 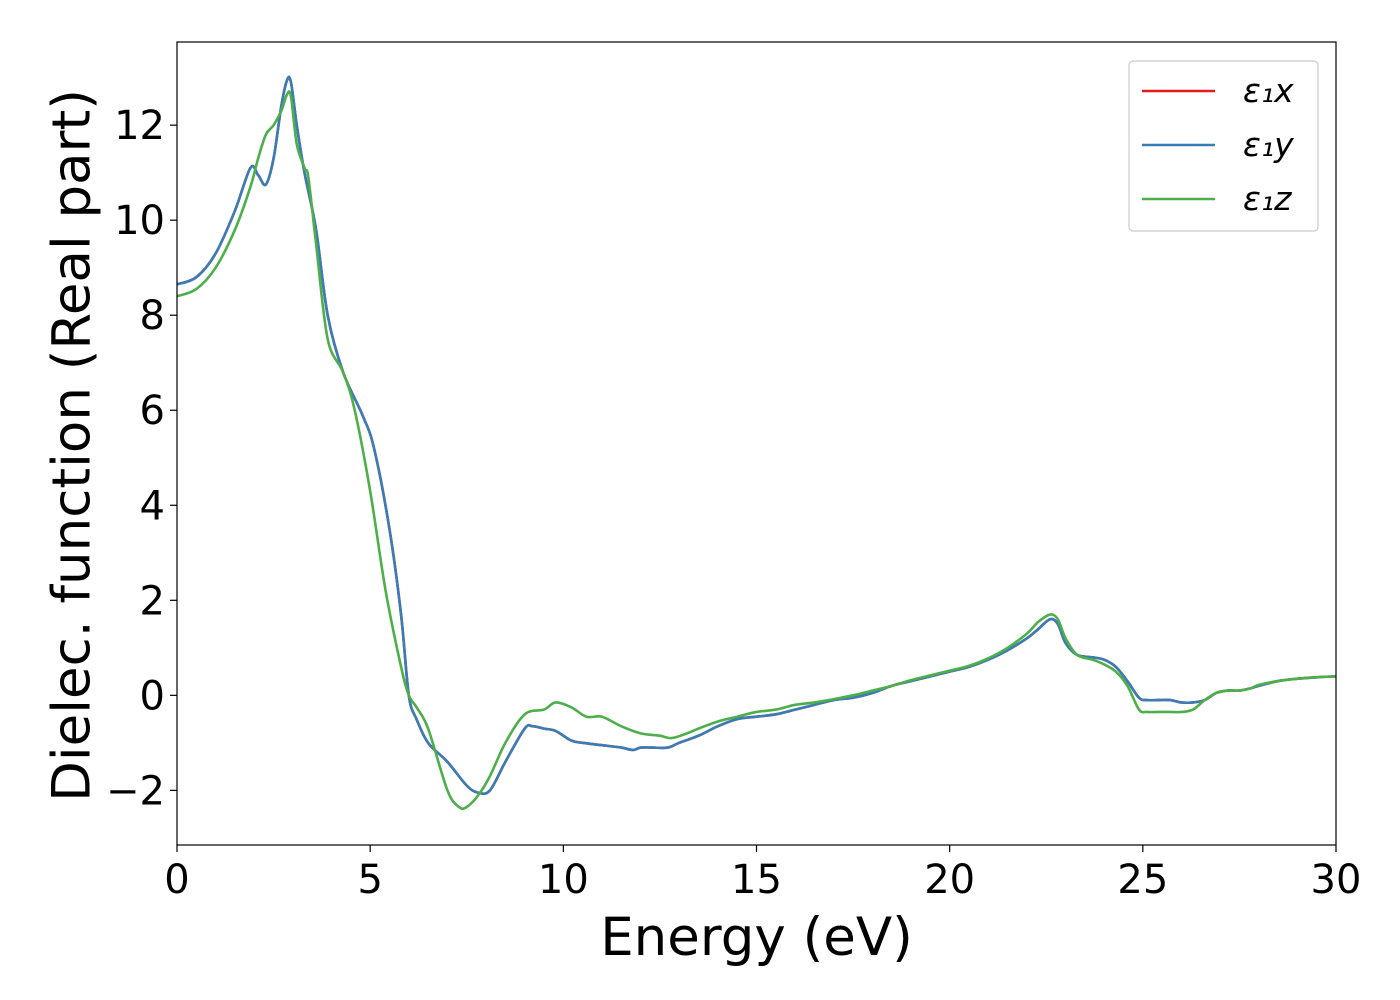 I want to click on legend-item: ε₁y, so click(x=1218, y=144).